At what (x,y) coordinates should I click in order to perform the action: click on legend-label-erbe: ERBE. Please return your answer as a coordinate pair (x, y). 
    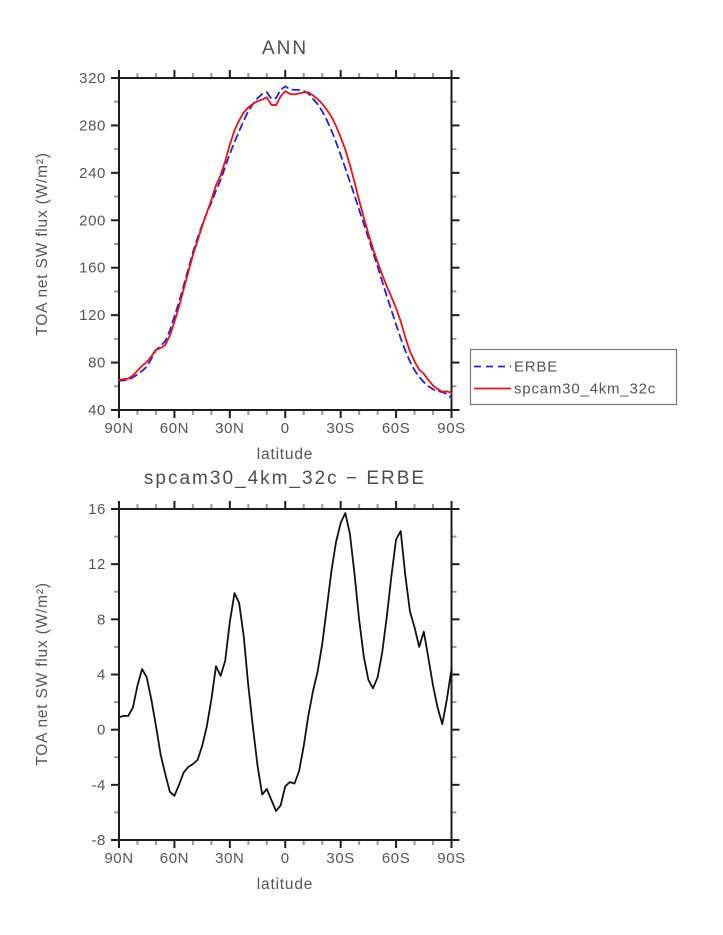
    Looking at the image, I should click on (536, 367).